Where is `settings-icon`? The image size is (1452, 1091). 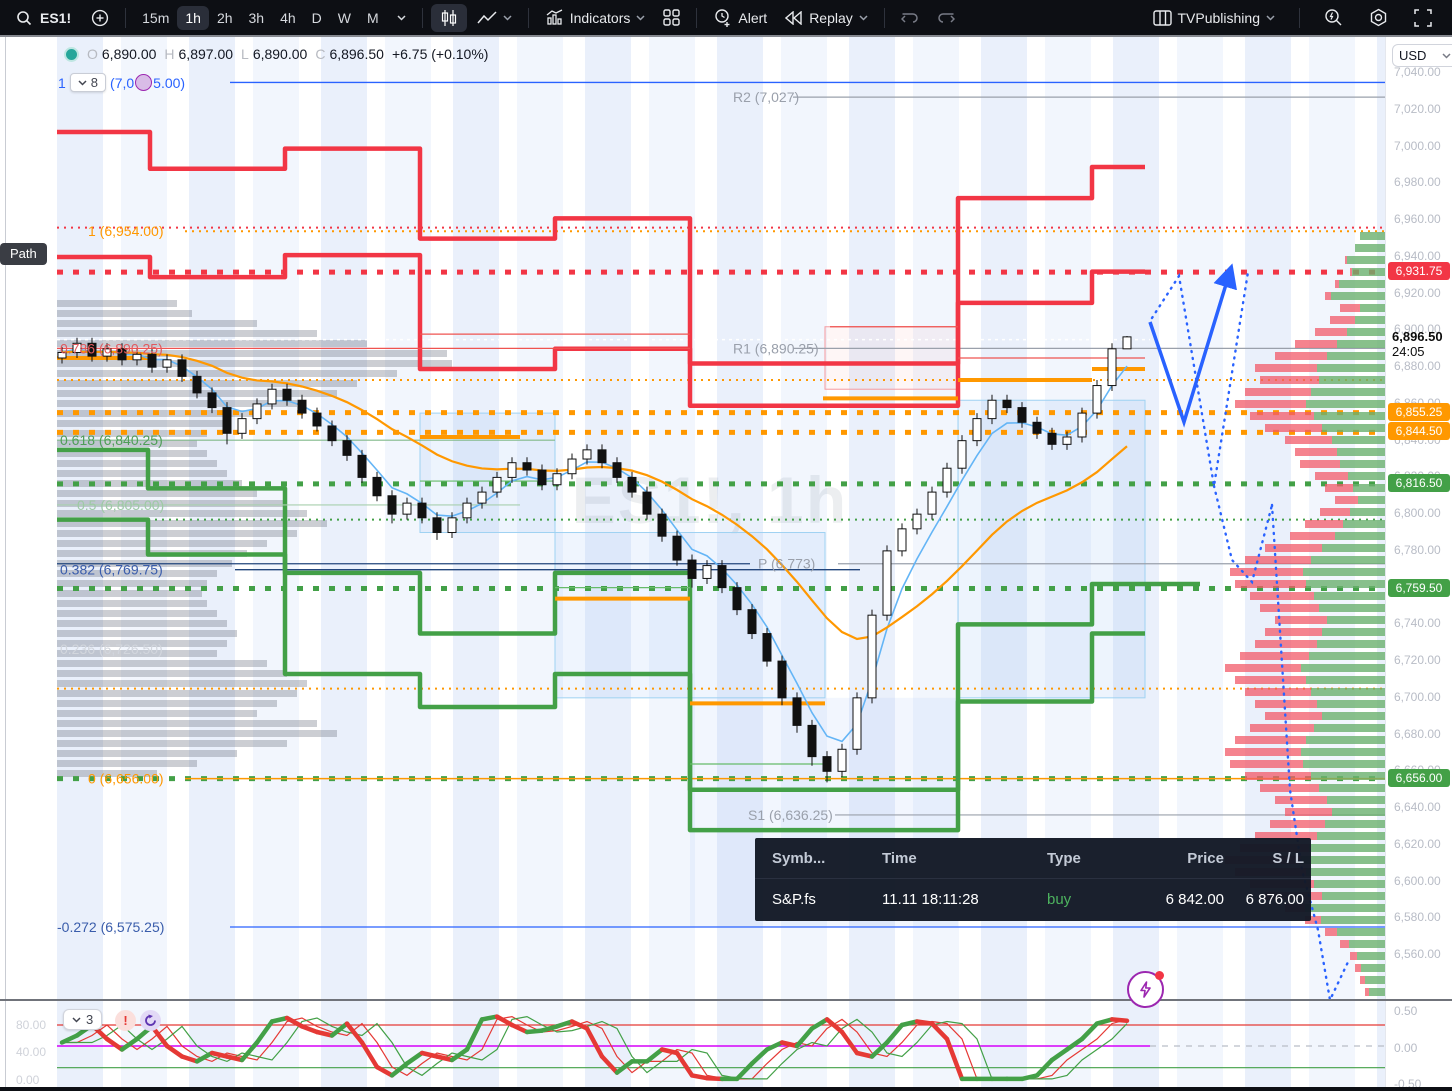 settings-icon is located at coordinates (1378, 17).